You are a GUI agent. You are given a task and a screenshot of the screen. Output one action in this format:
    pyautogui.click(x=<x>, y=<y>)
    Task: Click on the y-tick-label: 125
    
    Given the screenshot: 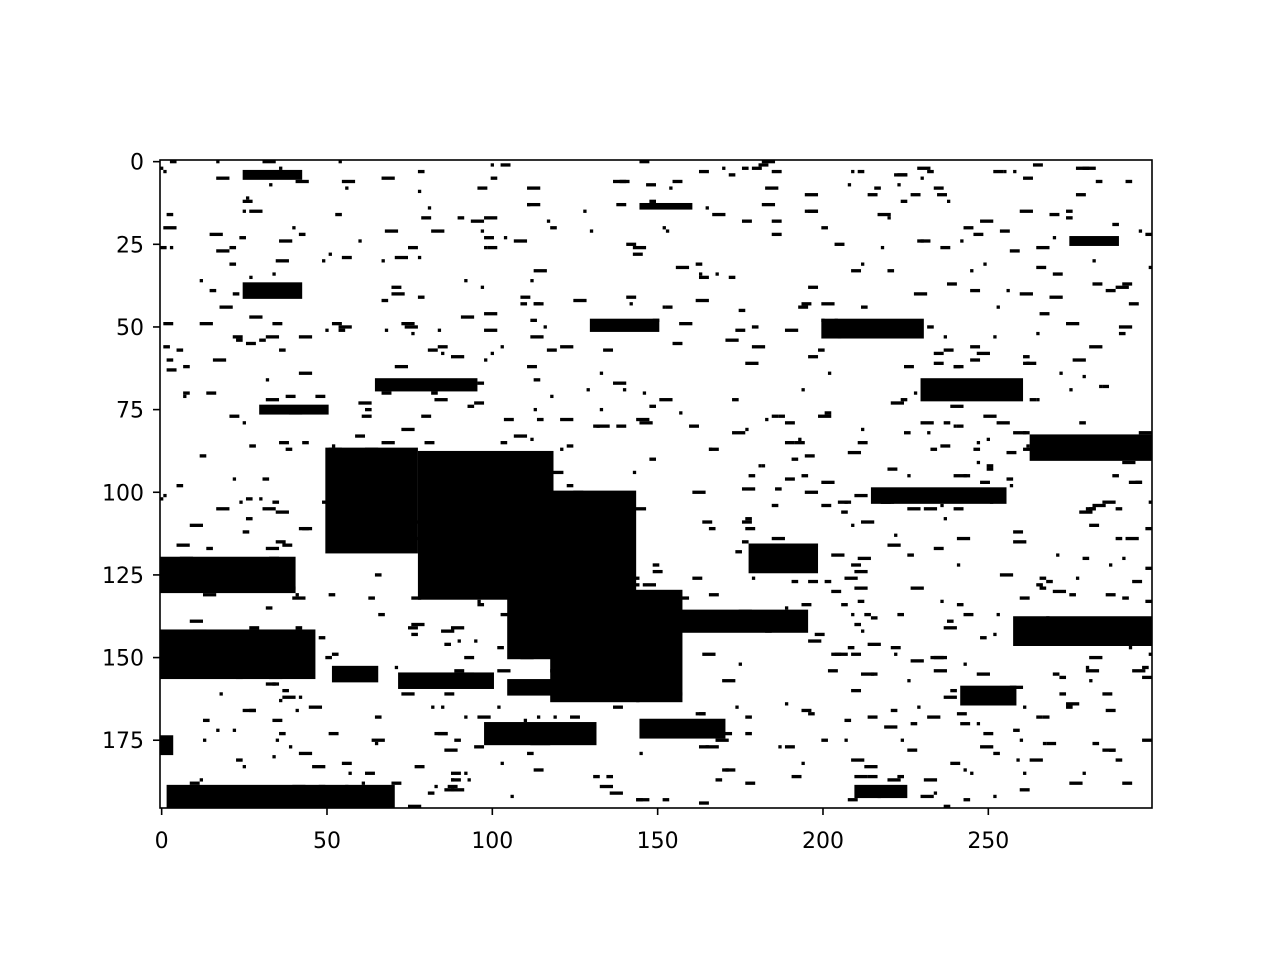 What is the action you would take?
    pyautogui.click(x=123, y=576)
    